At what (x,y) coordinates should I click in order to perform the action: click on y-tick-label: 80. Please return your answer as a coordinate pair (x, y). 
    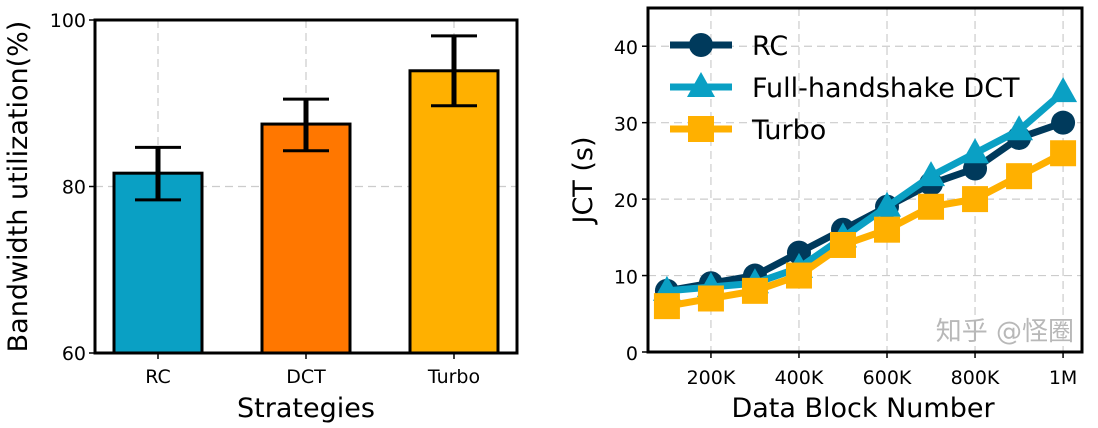
    Looking at the image, I should click on (74, 188).